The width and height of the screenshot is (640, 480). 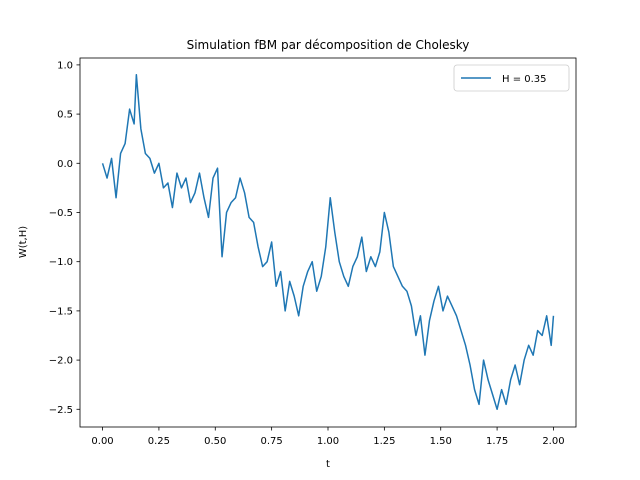 I want to click on x-tick-label: 1.25, so click(x=384, y=441).